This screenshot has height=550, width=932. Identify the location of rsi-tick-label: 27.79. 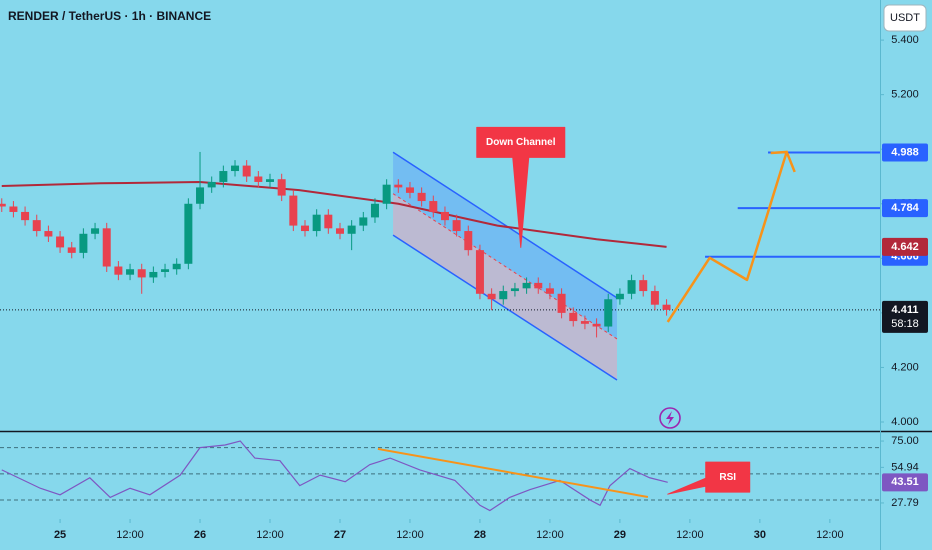
(905, 503).